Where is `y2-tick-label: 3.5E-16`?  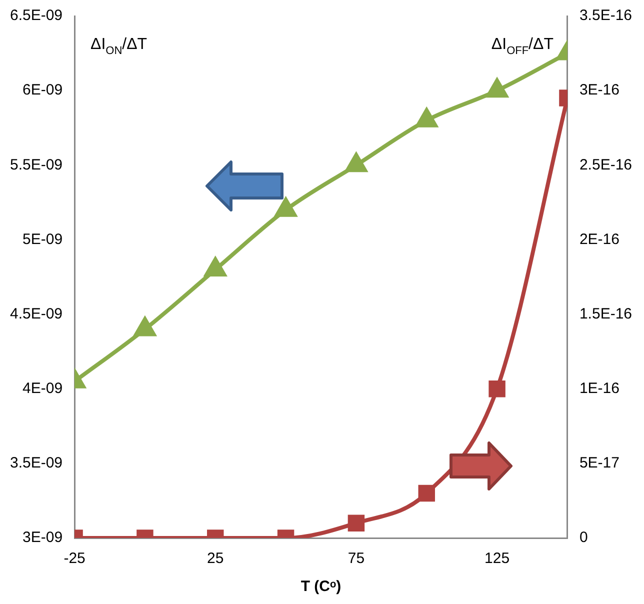 y2-tick-label: 3.5E-16 is located at coordinates (605, 15).